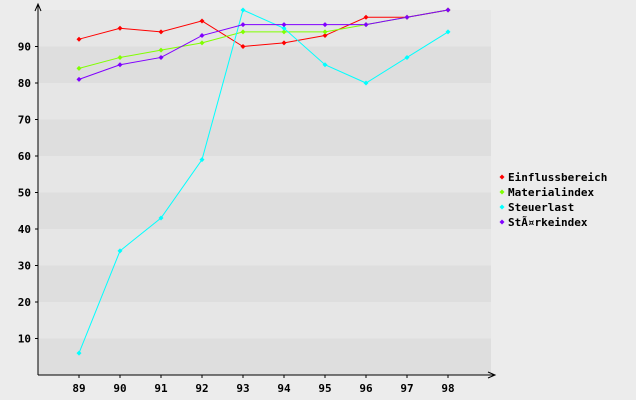 The width and height of the screenshot is (636, 400). Describe the element at coordinates (24, 302) in the screenshot. I see `y-tick-label: 20` at that location.